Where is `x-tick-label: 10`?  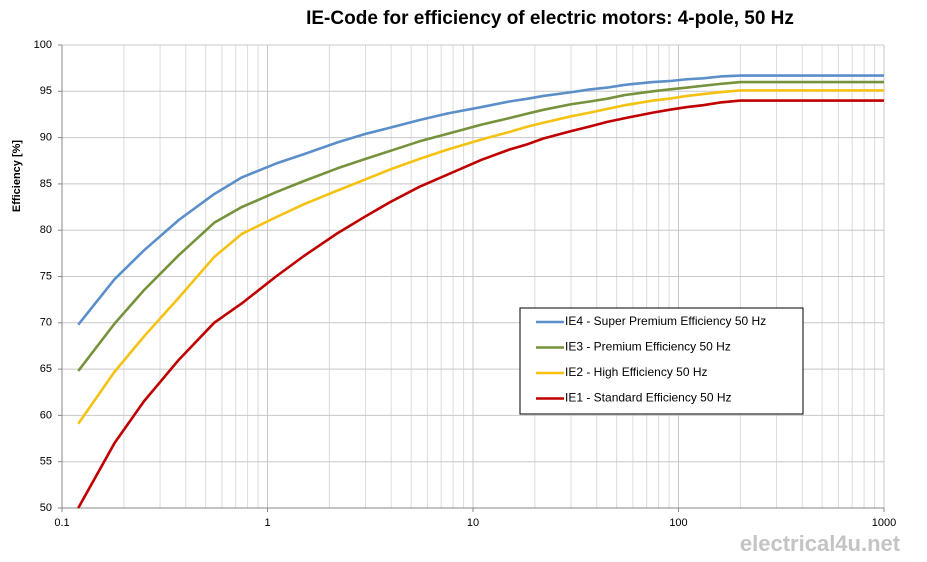
x-tick-label: 10 is located at coordinates (473, 523).